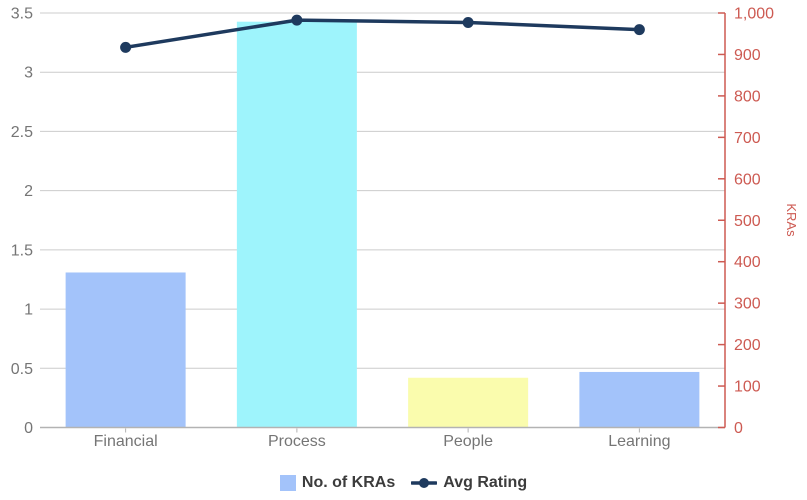 The image size is (807, 500). What do you see at coordinates (468, 441) in the screenshot?
I see `category-label-people: People` at bounding box center [468, 441].